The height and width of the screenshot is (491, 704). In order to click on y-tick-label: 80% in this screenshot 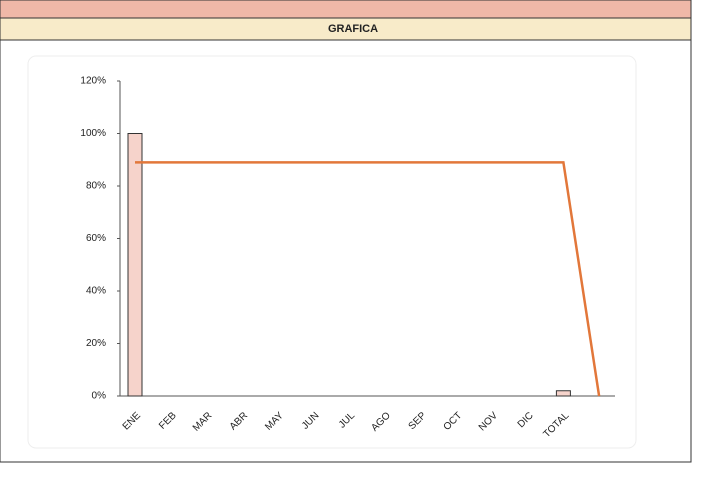, I will do `click(96, 186)`.